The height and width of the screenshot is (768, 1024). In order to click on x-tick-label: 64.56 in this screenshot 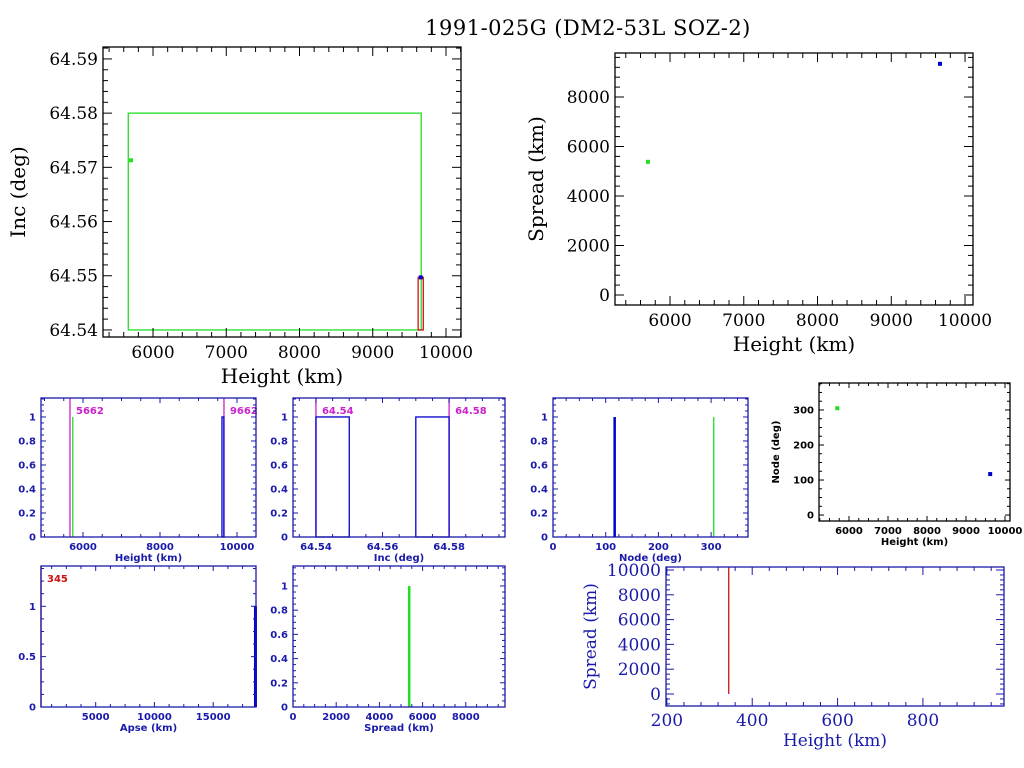, I will do `click(383, 547)`.